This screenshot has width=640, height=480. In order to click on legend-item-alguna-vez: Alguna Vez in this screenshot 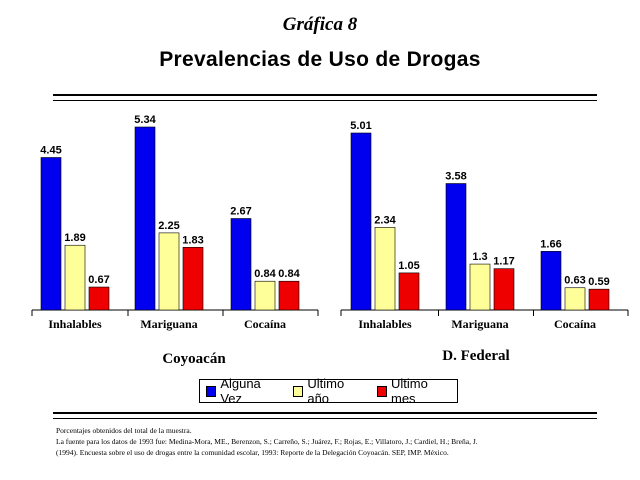, I will do `click(243, 391)`.